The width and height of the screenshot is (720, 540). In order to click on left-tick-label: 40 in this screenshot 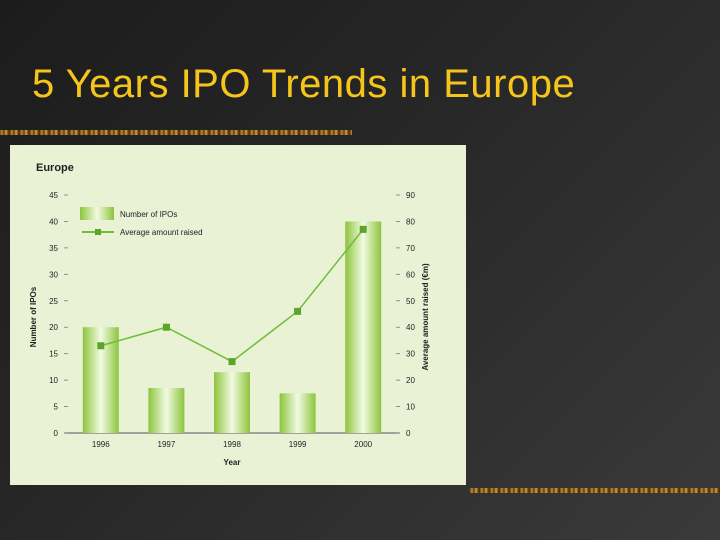, I will do `click(53, 221)`.